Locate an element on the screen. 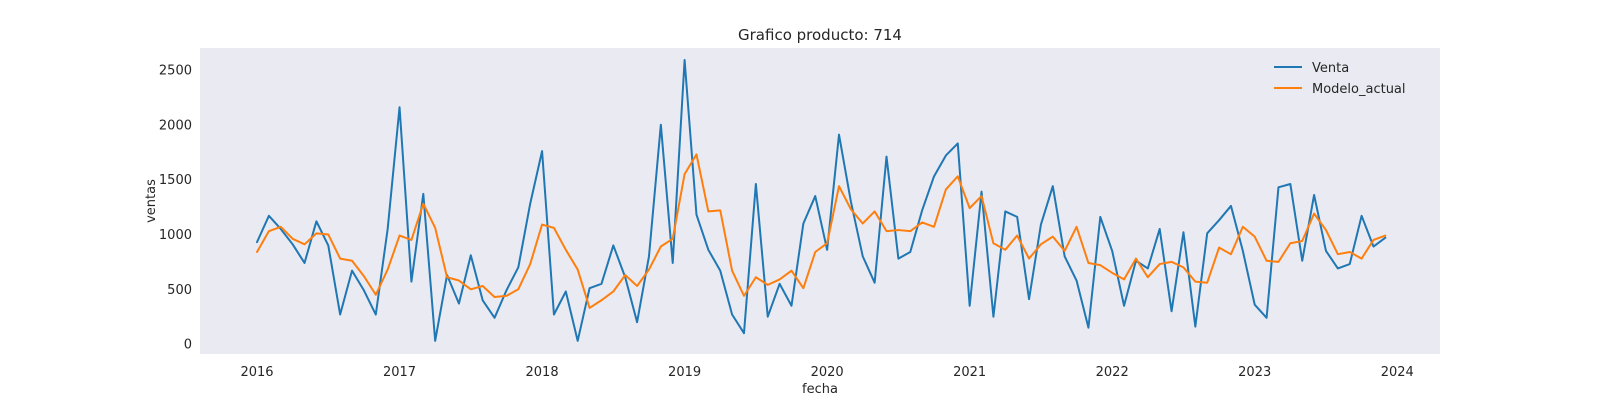 The image size is (1600, 404). x-tick-label: 2017 is located at coordinates (399, 372).